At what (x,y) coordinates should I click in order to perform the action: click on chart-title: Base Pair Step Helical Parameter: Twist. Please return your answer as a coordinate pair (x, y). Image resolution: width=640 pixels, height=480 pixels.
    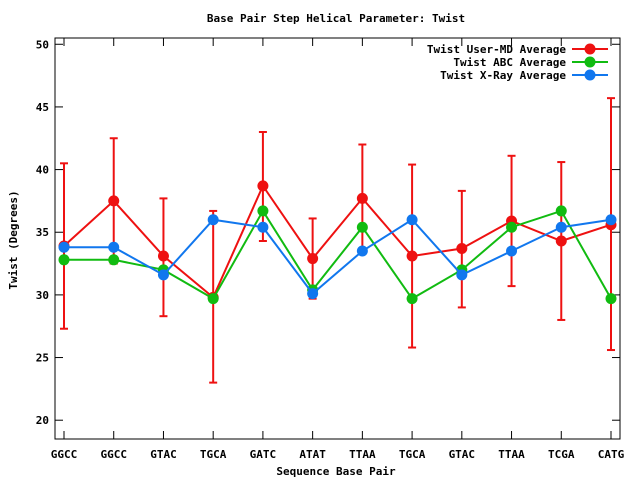
    Looking at the image, I should click on (336, 18).